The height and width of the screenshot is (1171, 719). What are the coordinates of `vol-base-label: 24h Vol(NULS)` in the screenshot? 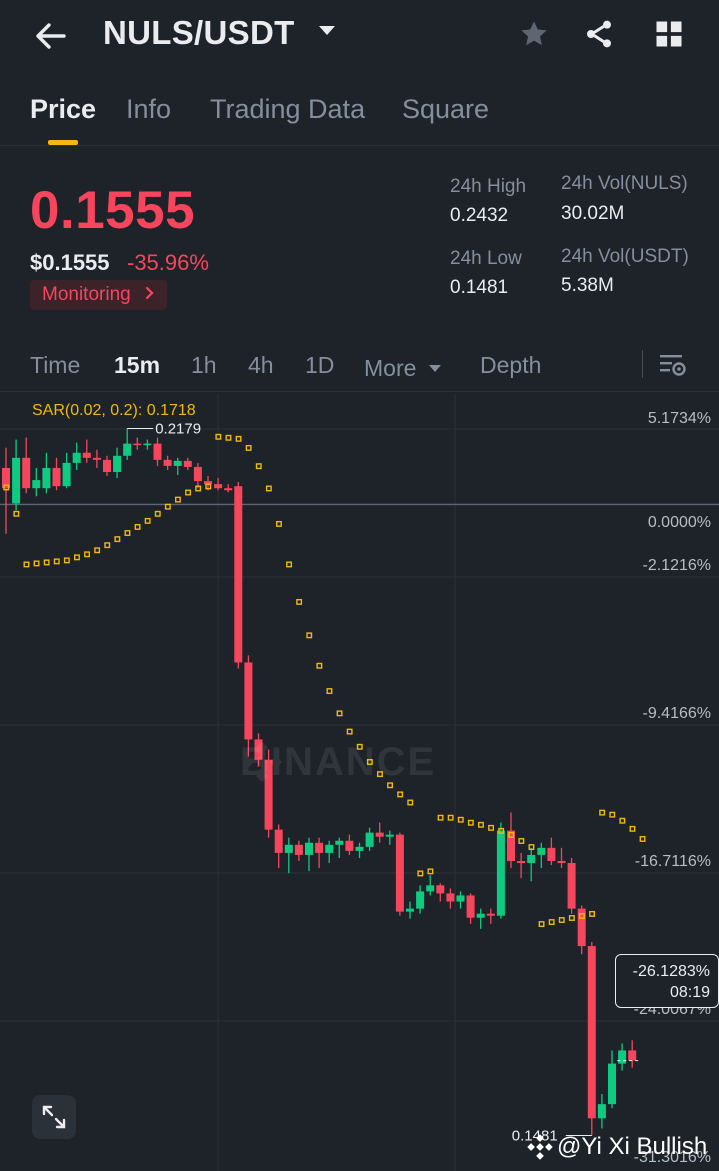 It's located at (624, 183).